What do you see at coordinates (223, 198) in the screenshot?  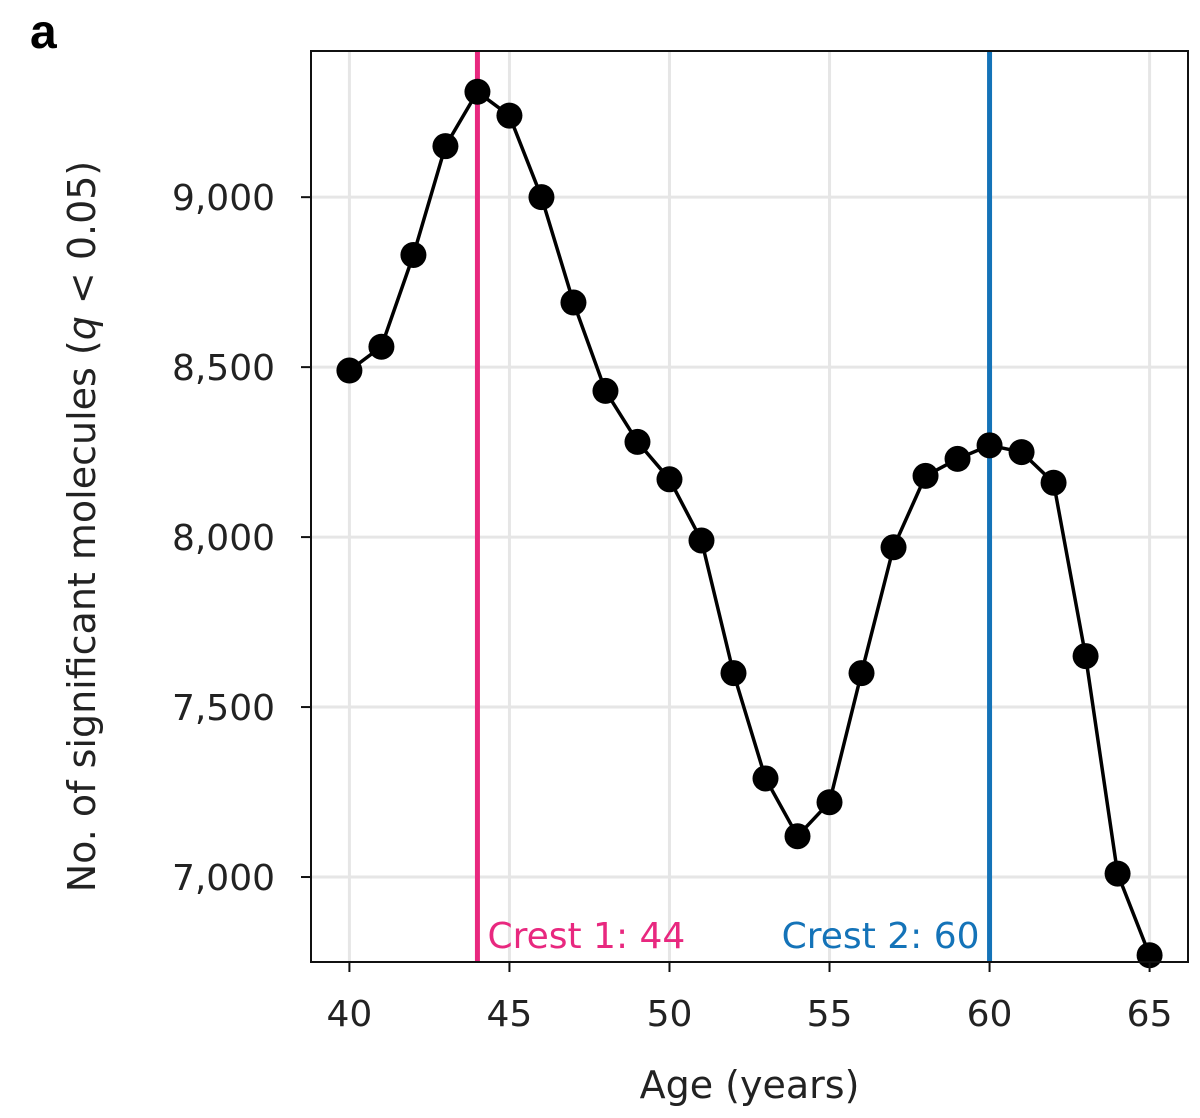 I see `y-tick-label: 9,000` at bounding box center [223, 198].